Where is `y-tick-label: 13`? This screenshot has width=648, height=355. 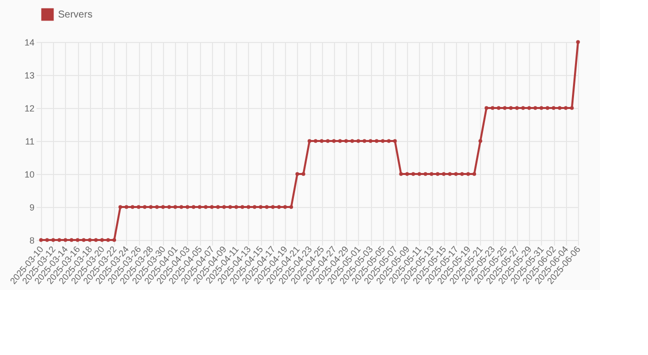 y-tick-label: 13 is located at coordinates (29, 75).